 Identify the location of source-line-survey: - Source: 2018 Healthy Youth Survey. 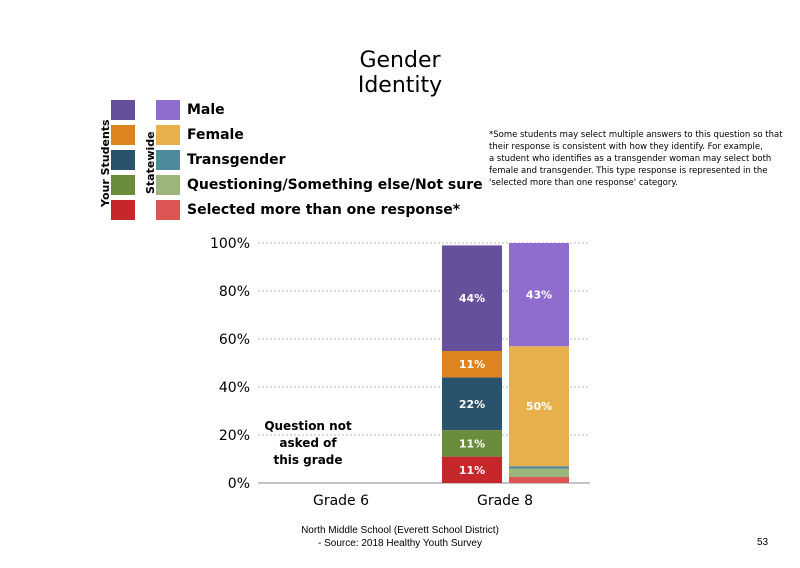
(400, 543).